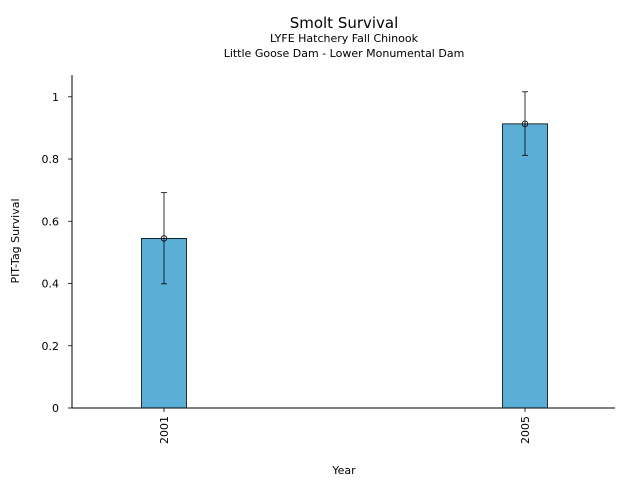 The width and height of the screenshot is (640, 480). What do you see at coordinates (344, 23) in the screenshot?
I see `chart-title: Smolt Survival` at bounding box center [344, 23].